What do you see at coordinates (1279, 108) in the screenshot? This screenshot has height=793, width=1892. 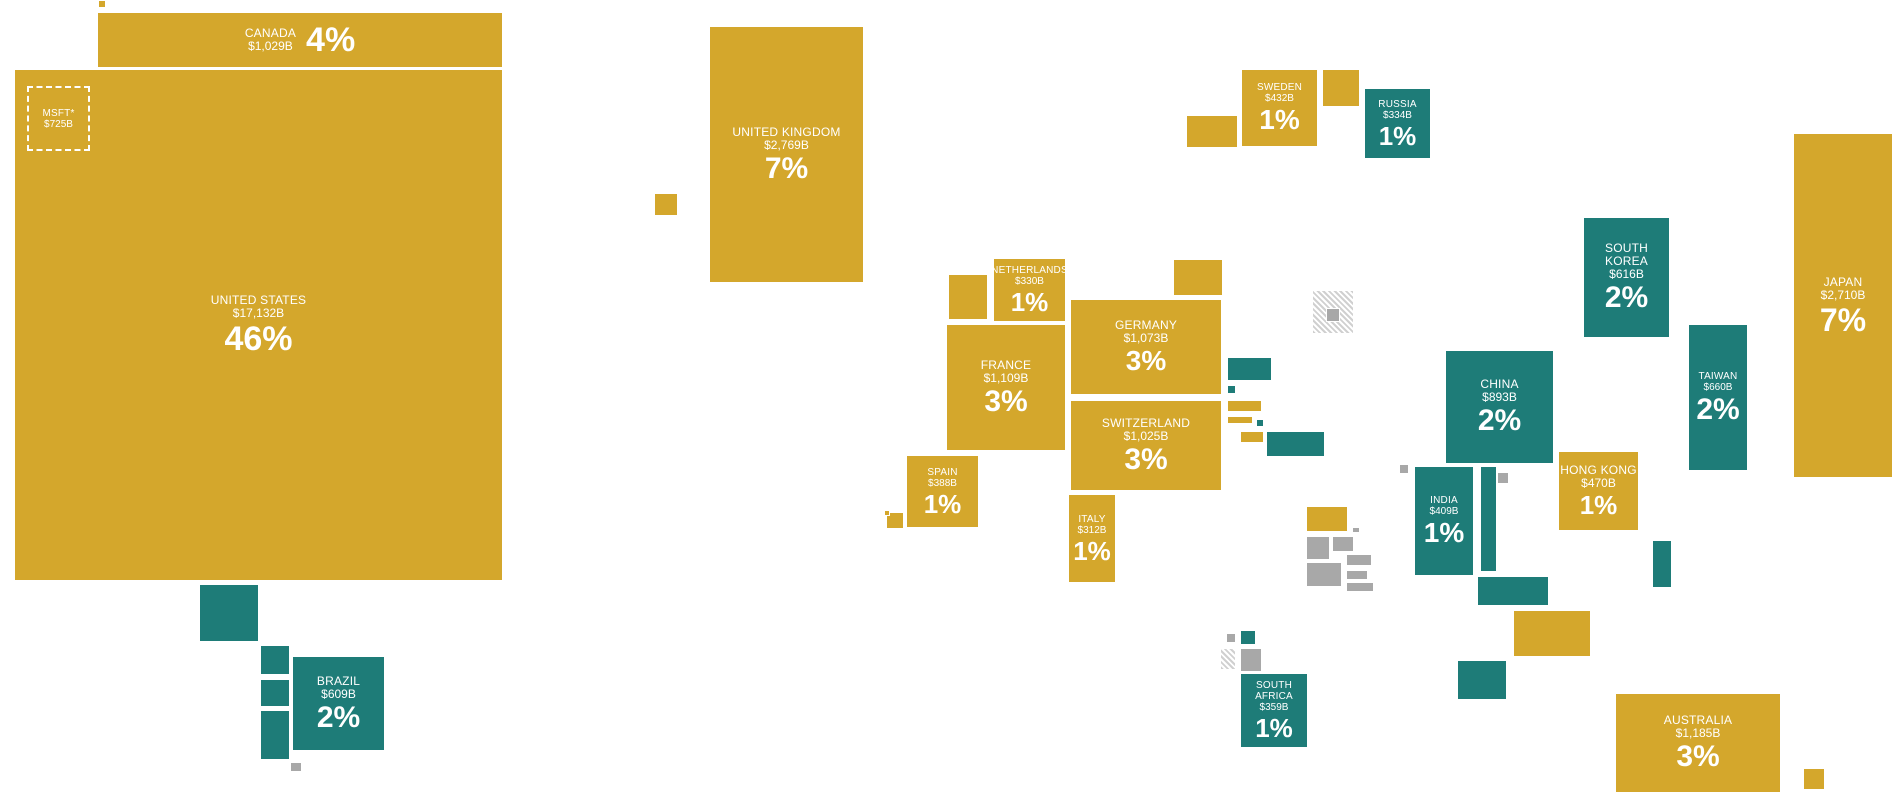 I see `country-tile-sweden` at bounding box center [1279, 108].